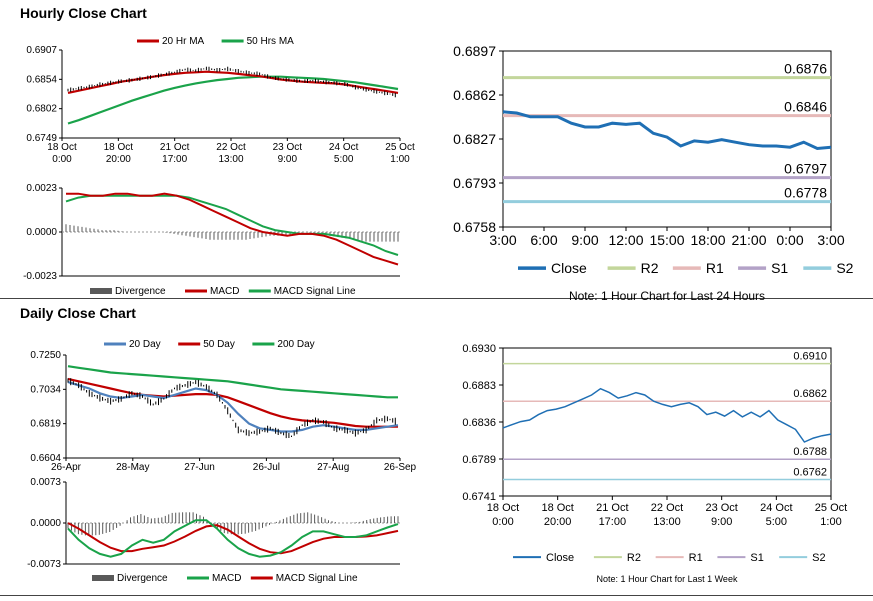  I want to click on x-tick-label: 27-Jun, so click(199, 467).